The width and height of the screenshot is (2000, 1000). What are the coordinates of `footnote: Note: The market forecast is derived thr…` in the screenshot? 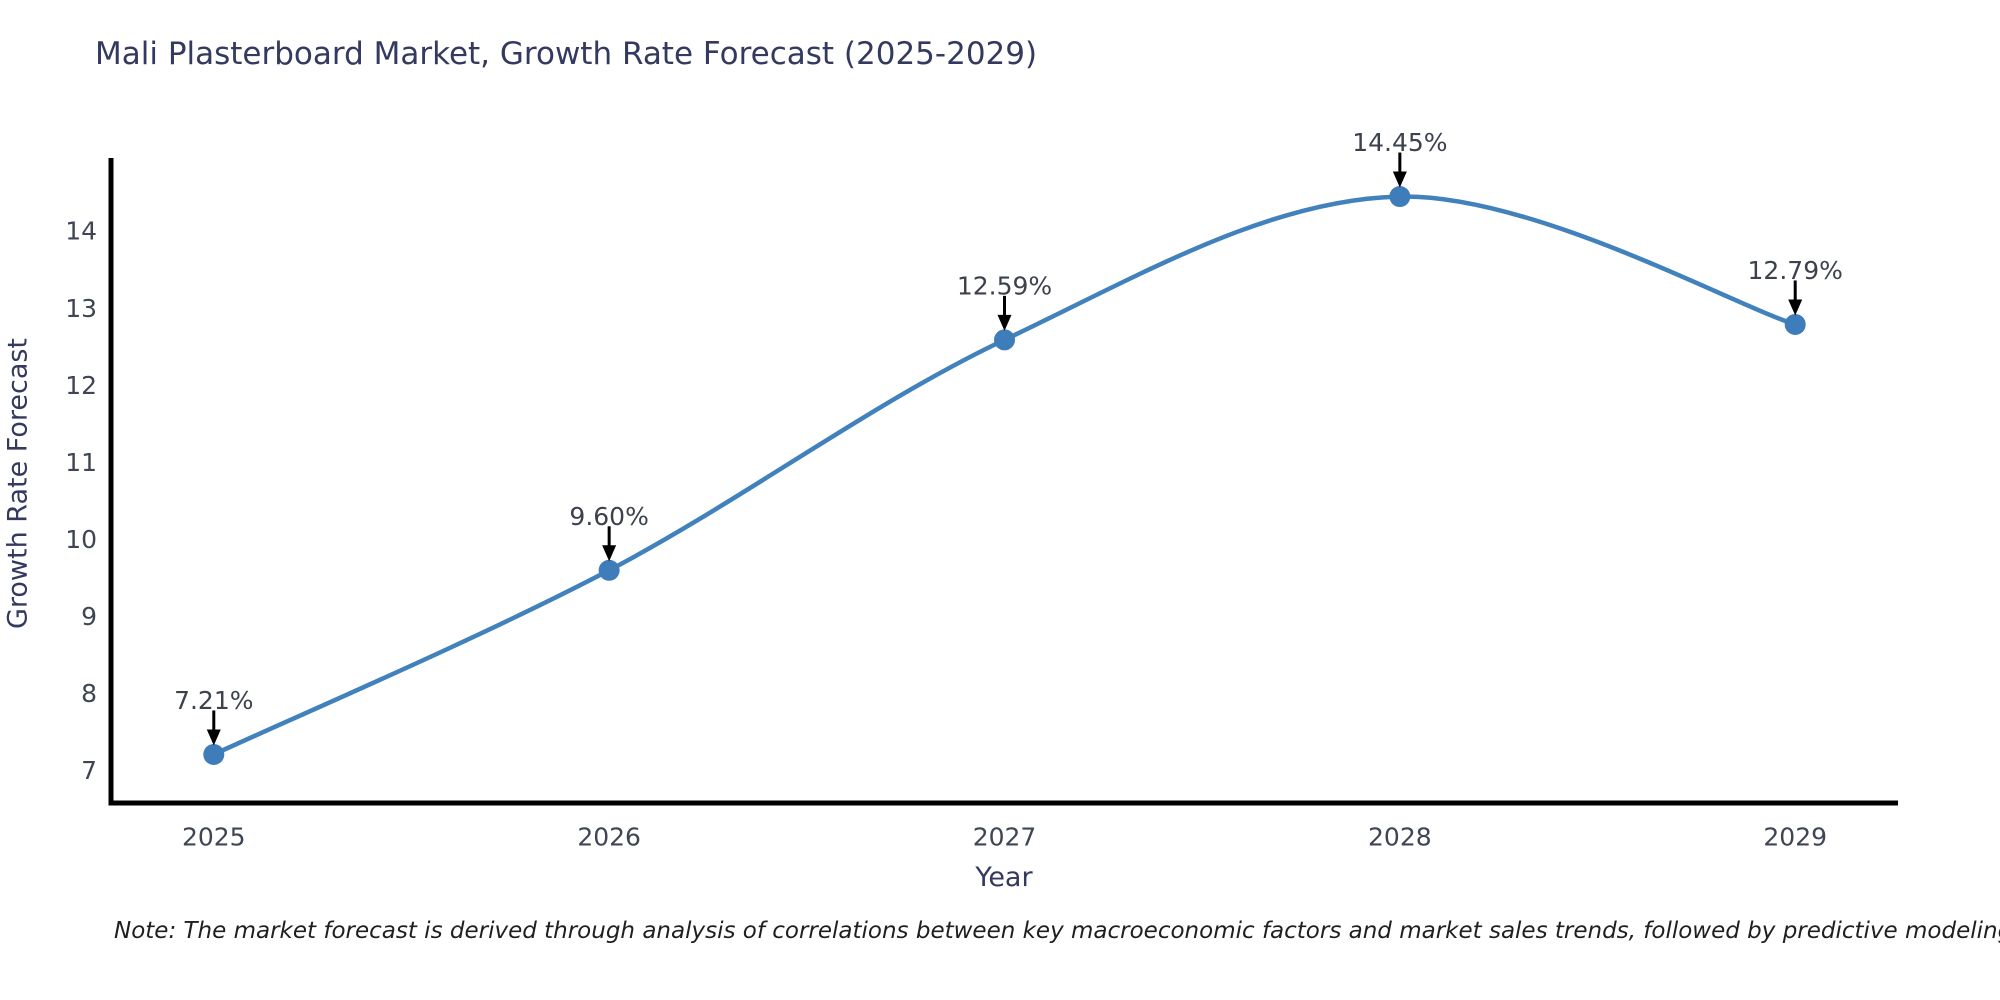 It's located at (1057, 931).